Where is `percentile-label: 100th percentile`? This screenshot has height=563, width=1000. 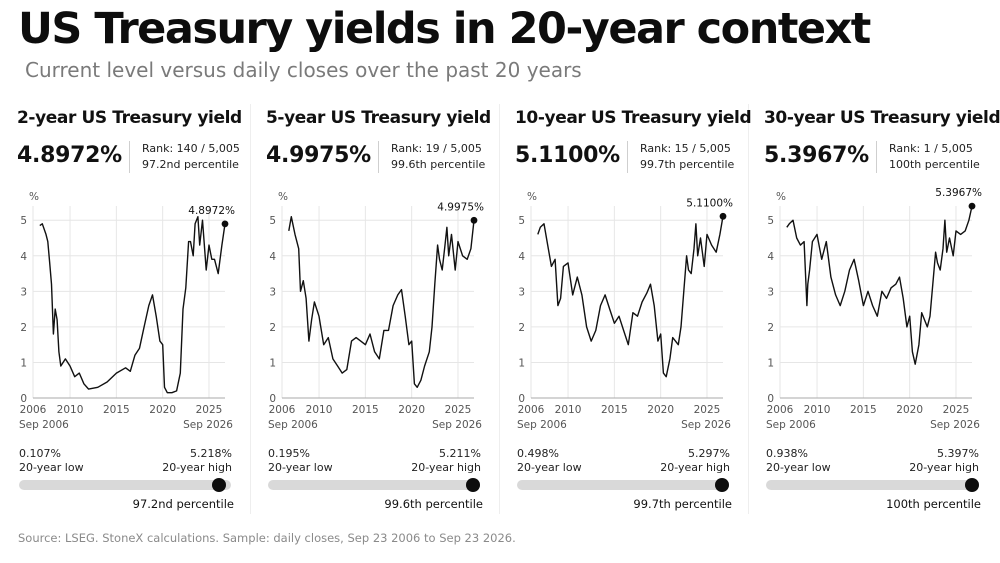
percentile-label: 100th percentile is located at coordinates (933, 504).